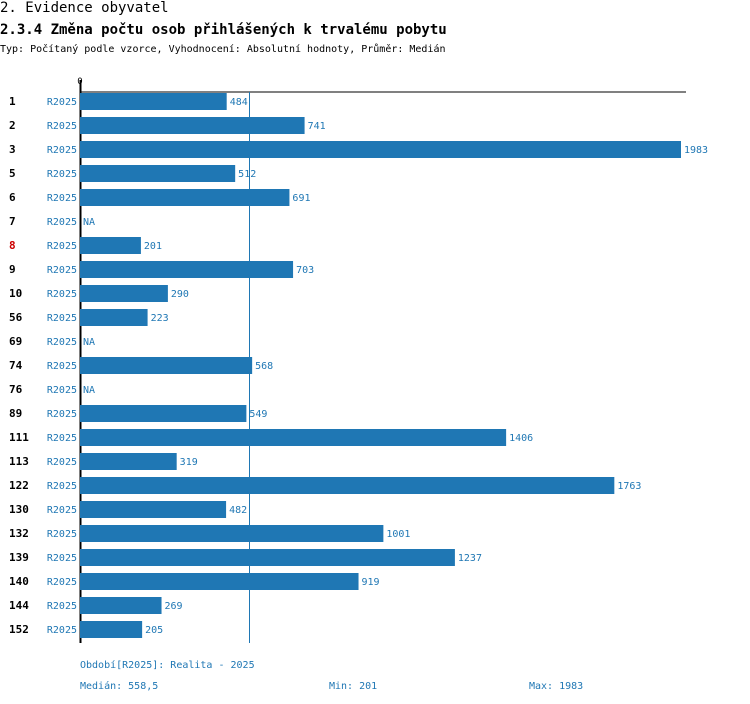 Image resolution: width=750 pixels, height=704 pixels. Describe the element at coordinates (16, 365) in the screenshot. I see `row-id-label: 74` at that location.